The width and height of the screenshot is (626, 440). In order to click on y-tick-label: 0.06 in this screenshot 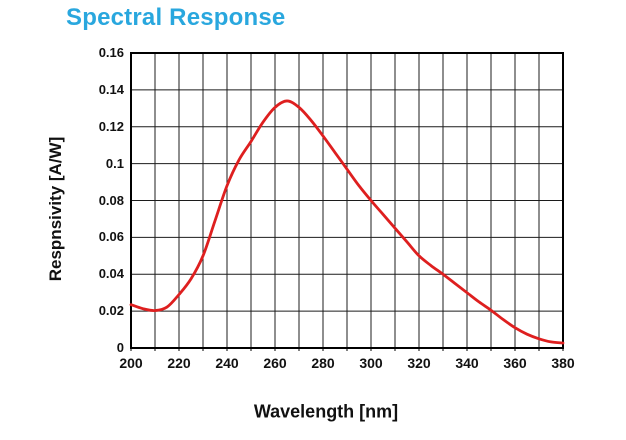, I will do `click(111, 237)`.